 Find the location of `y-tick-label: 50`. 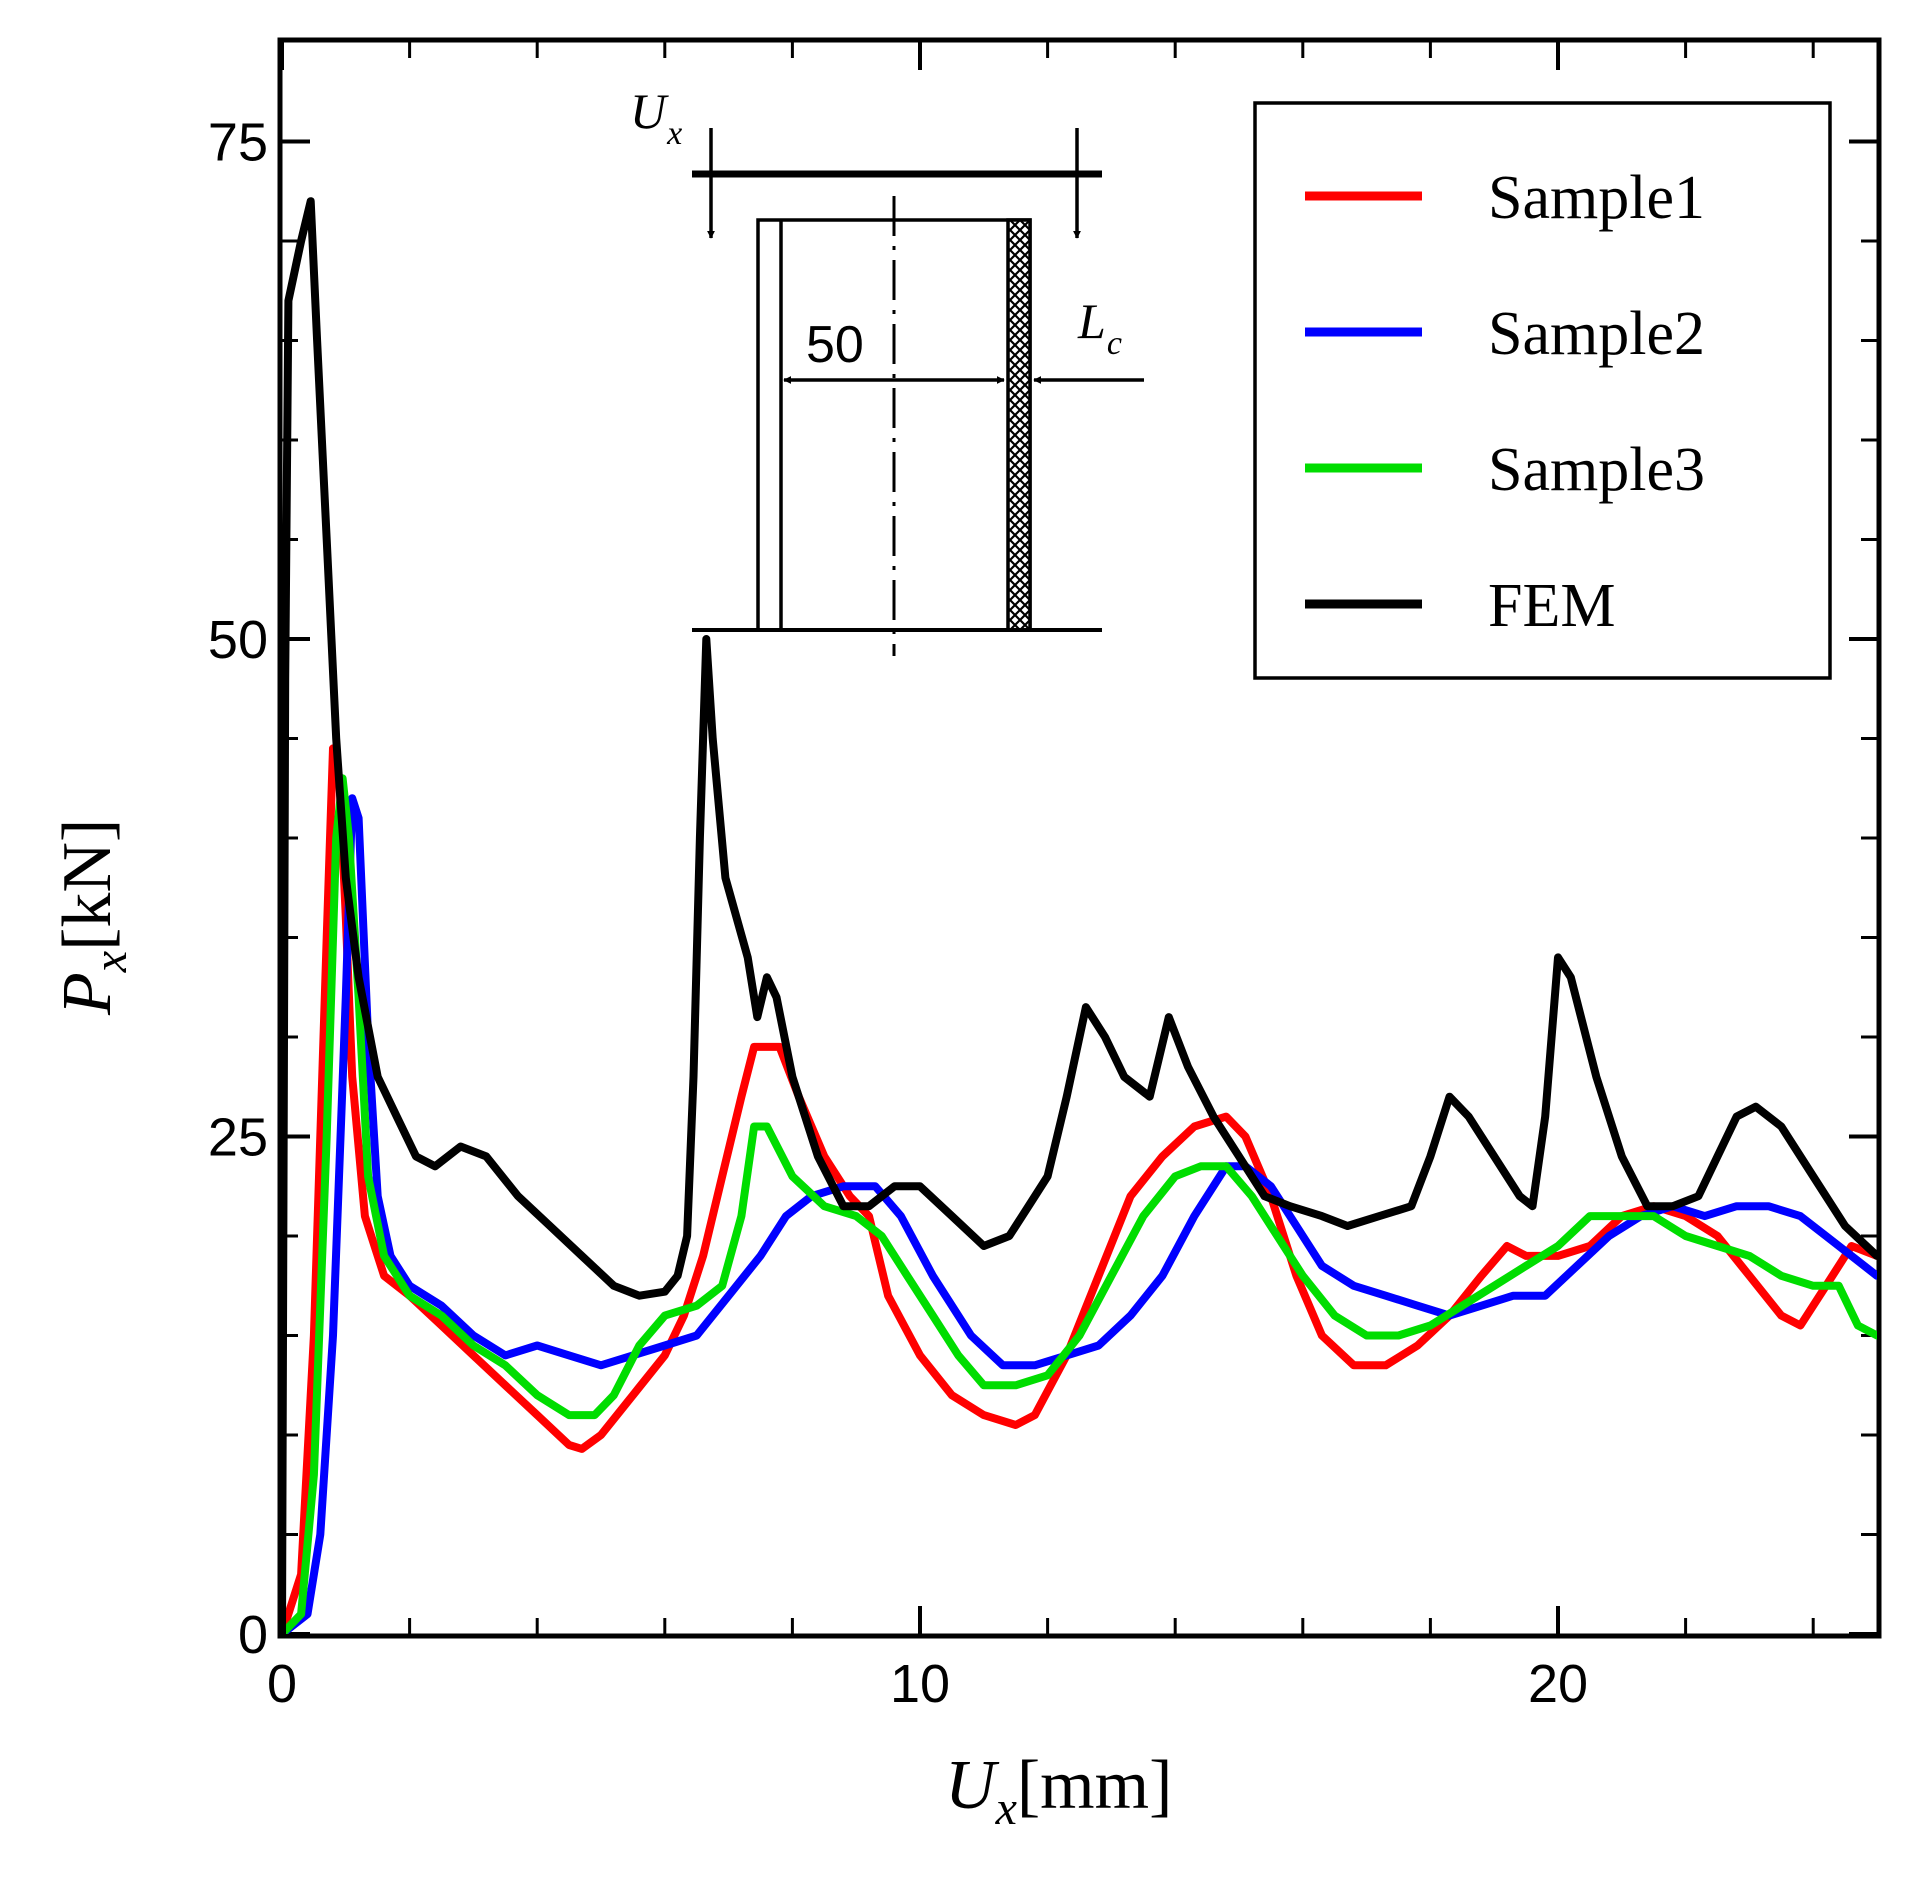

y-tick-label: 50 is located at coordinates (238, 640).